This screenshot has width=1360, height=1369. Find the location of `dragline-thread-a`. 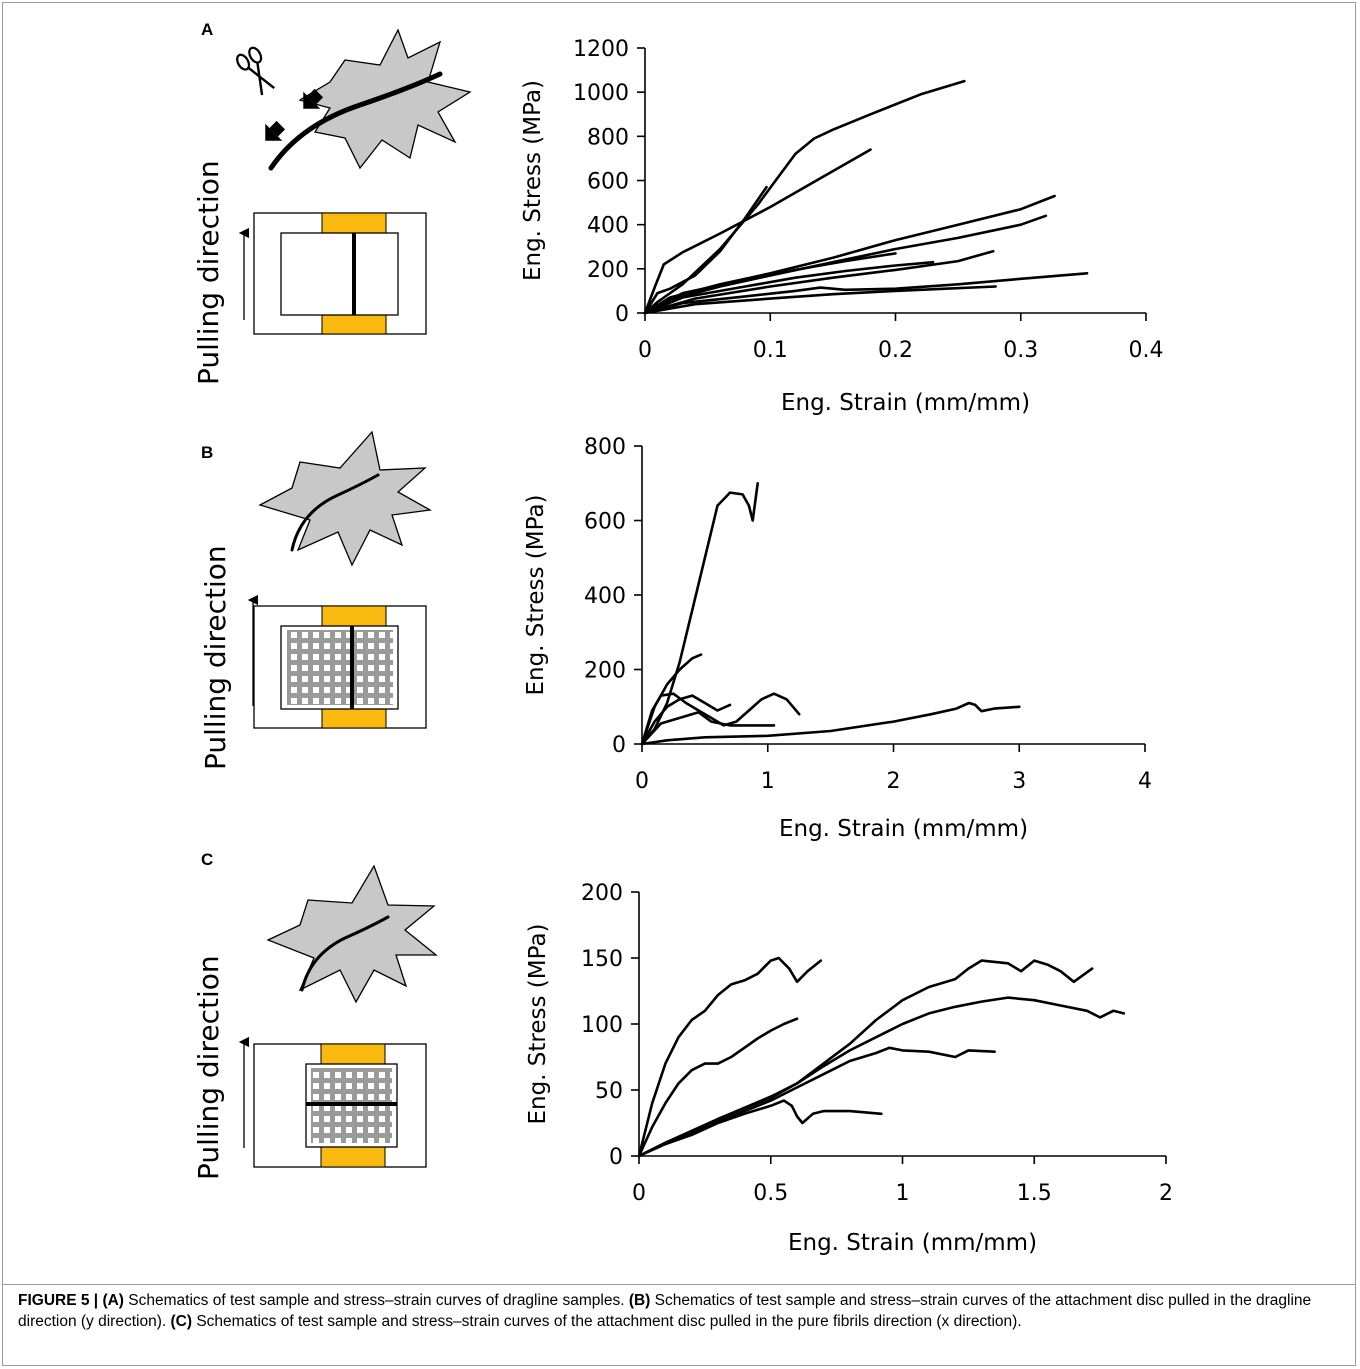

dragline-thread-a is located at coordinates (355, 121).